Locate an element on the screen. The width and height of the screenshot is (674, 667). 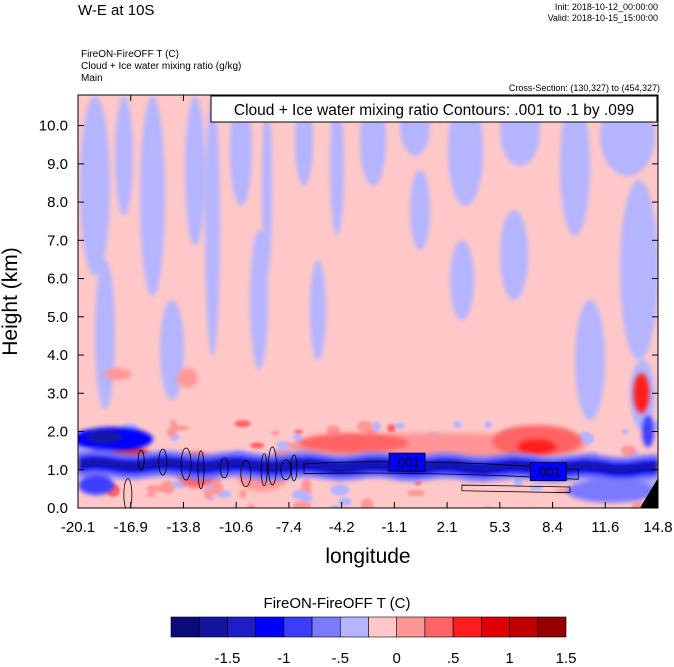
field-label-domain: Main is located at coordinates (92, 78).